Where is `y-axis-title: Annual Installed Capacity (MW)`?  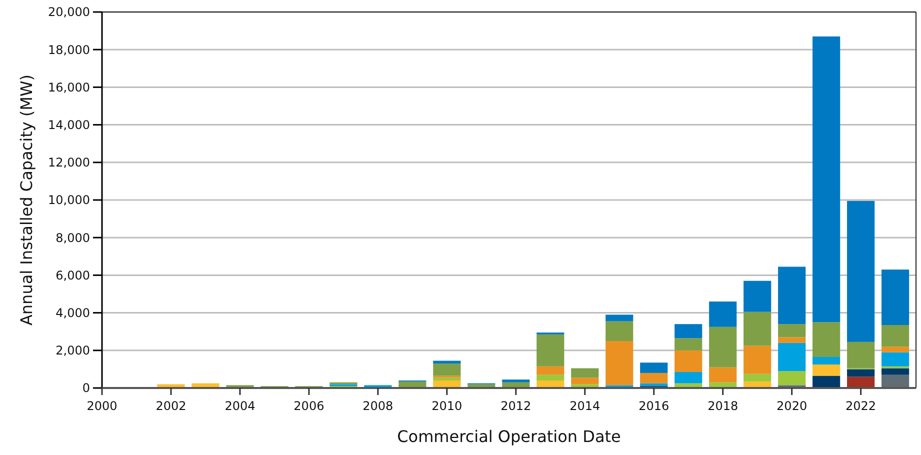
y-axis-title: Annual Installed Capacity (MW) is located at coordinates (26, 200).